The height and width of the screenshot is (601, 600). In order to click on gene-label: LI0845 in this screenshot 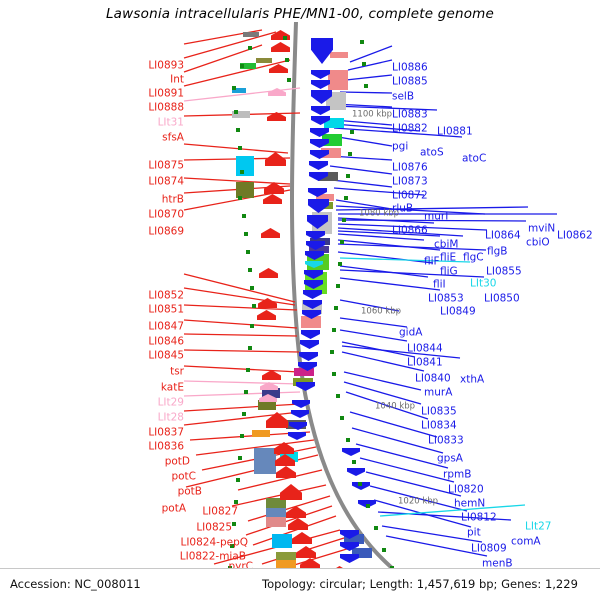, I will do `click(166, 355)`.